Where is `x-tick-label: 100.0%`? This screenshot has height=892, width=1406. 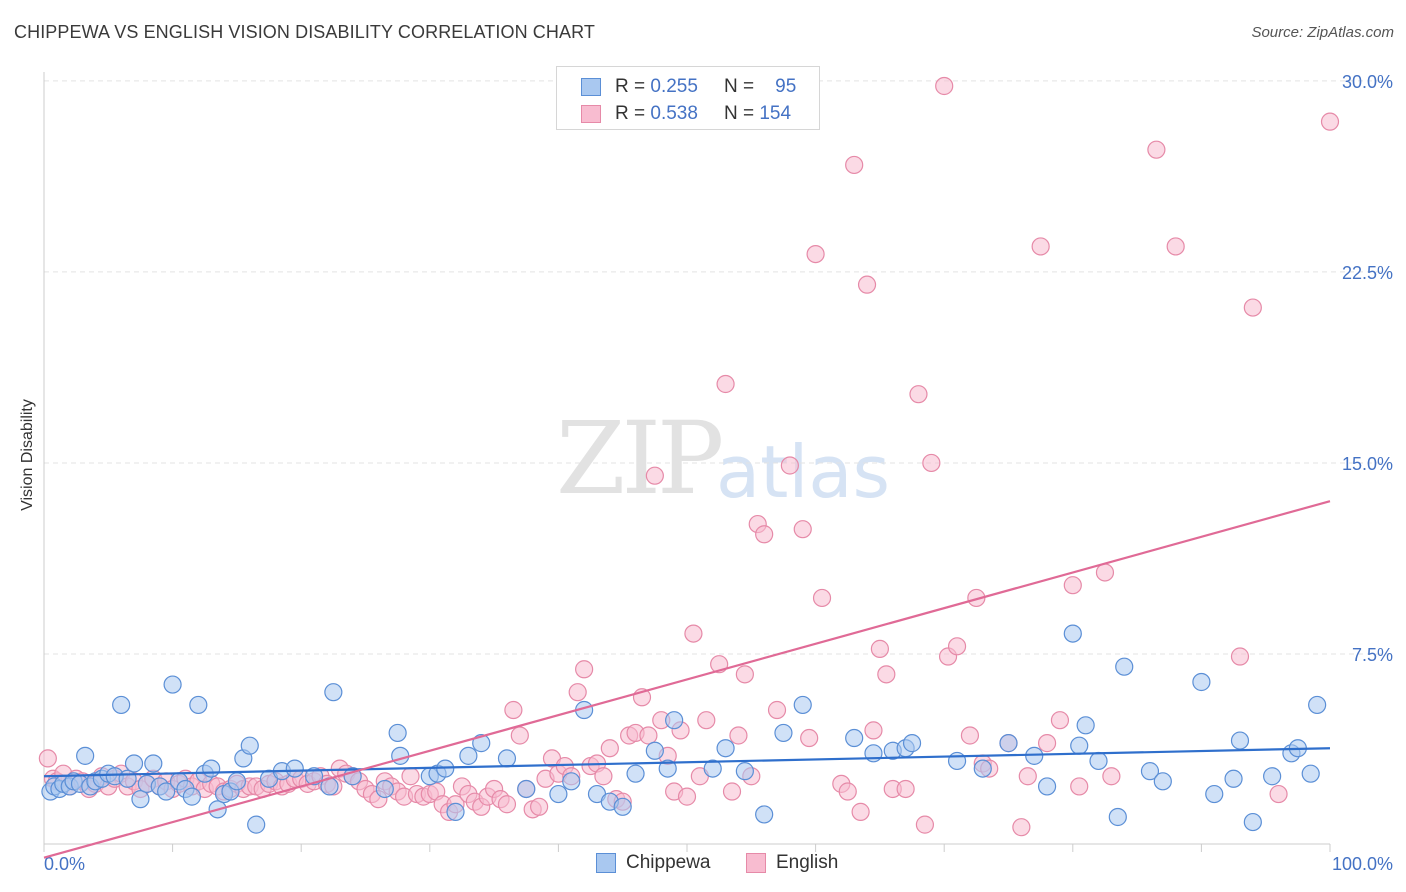
x-tick-label: 100.0% is located at coordinates (1362, 864).